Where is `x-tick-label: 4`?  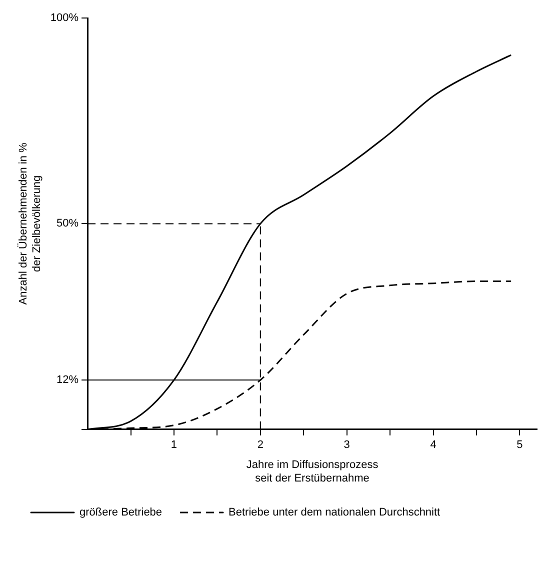 x-tick-label: 4 is located at coordinates (433, 445).